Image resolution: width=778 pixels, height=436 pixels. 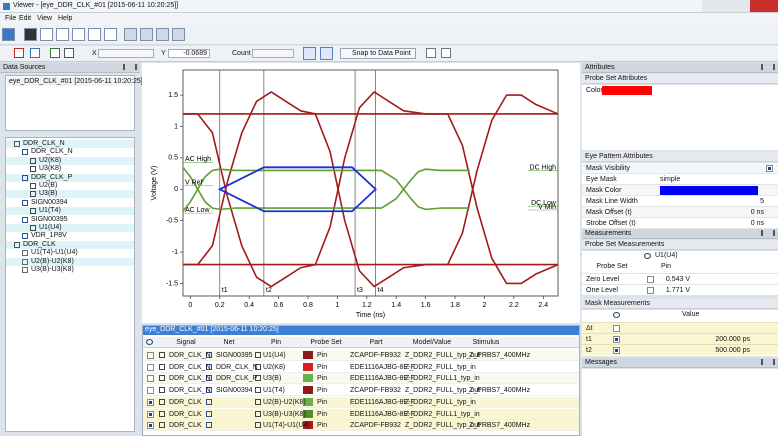 I want to click on tree-row: U1(T4)-U1(U4), so click(x=70, y=253).